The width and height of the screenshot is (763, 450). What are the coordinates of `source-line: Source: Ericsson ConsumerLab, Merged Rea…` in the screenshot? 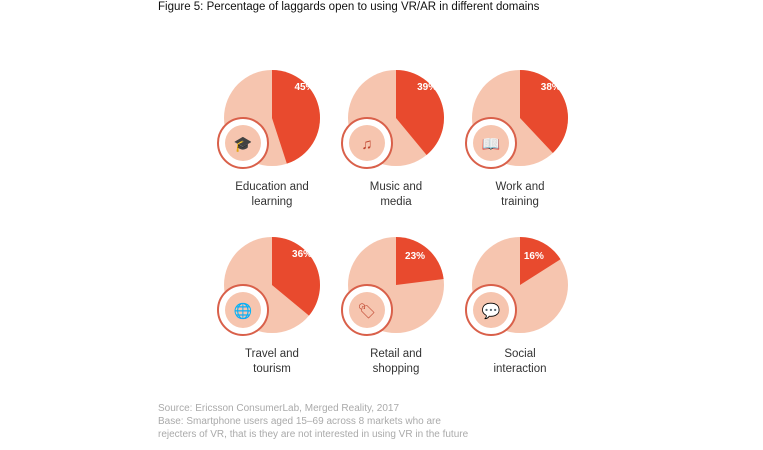 It's located at (279, 408).